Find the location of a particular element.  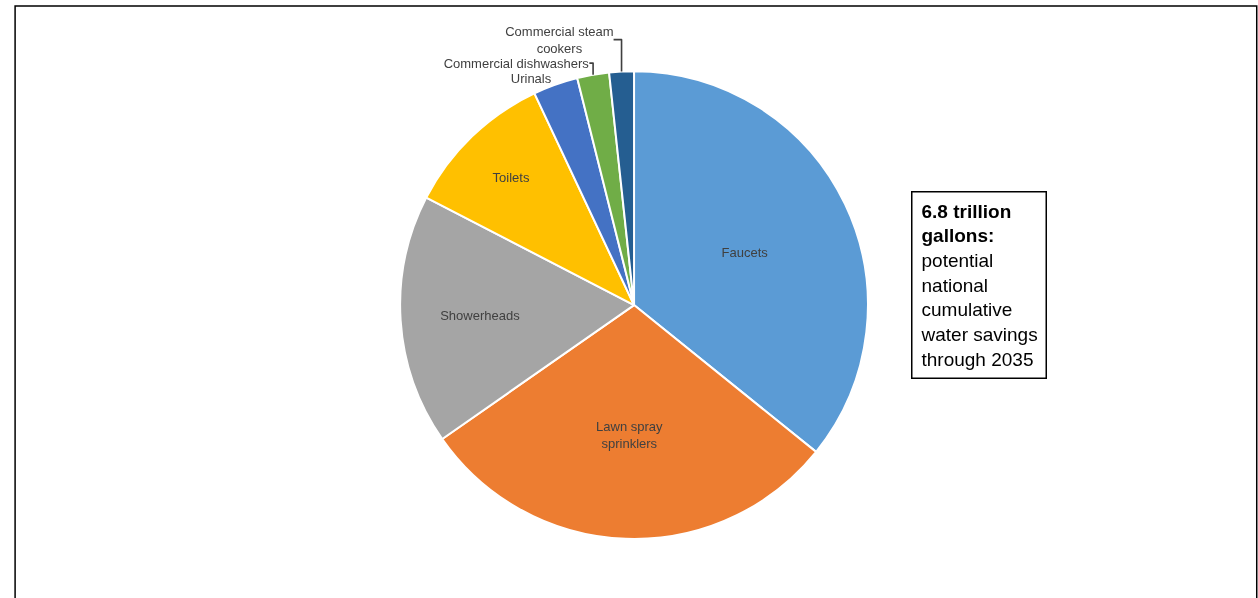

slice-label: Commercial steam cookers is located at coordinates (559, 39).